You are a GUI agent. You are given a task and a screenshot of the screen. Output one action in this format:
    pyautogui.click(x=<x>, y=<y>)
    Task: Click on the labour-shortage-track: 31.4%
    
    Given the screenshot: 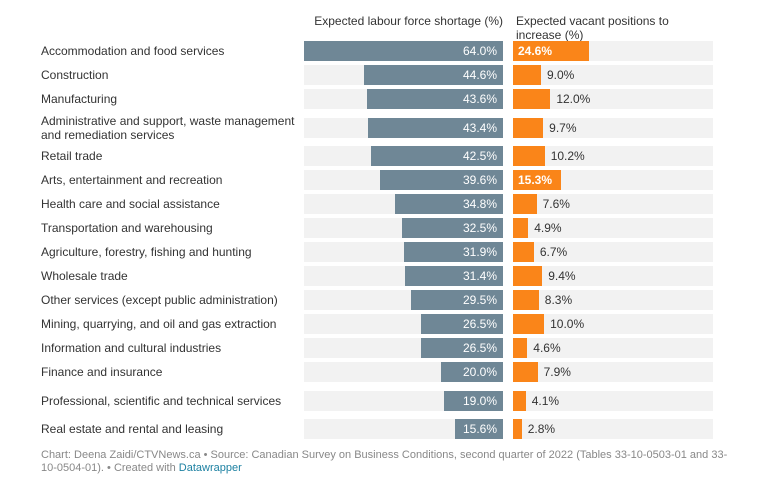 What is the action you would take?
    pyautogui.click(x=403, y=276)
    